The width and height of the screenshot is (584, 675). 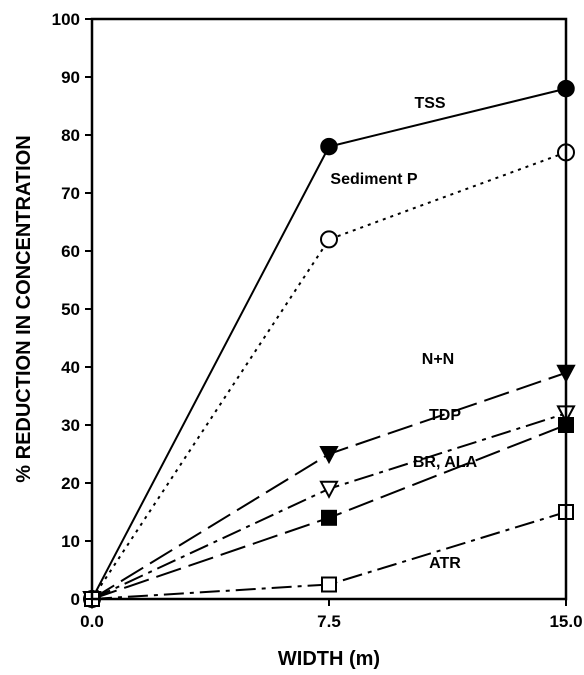 What do you see at coordinates (373, 179) in the screenshot?
I see `series-label: Sediment P` at bounding box center [373, 179].